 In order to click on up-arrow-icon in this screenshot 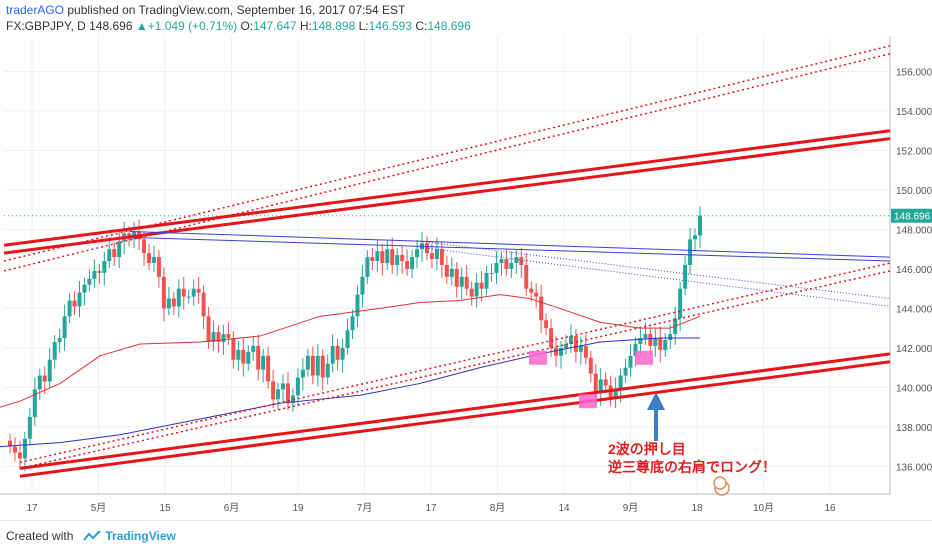, I will do `click(656, 401)`.